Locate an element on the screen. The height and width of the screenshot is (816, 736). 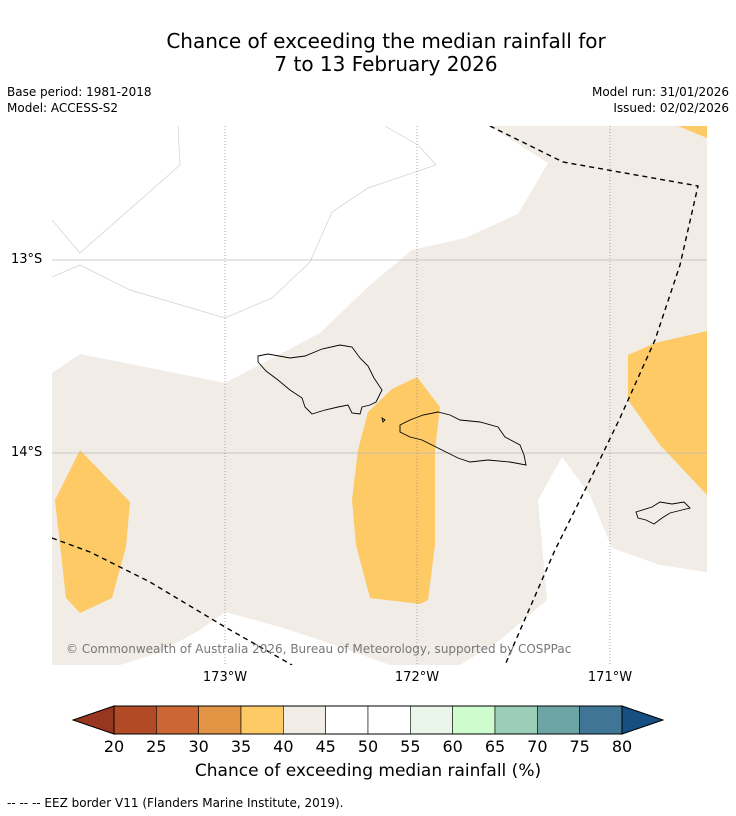
colorbar-tick-70: 70 is located at coordinates (537, 746).